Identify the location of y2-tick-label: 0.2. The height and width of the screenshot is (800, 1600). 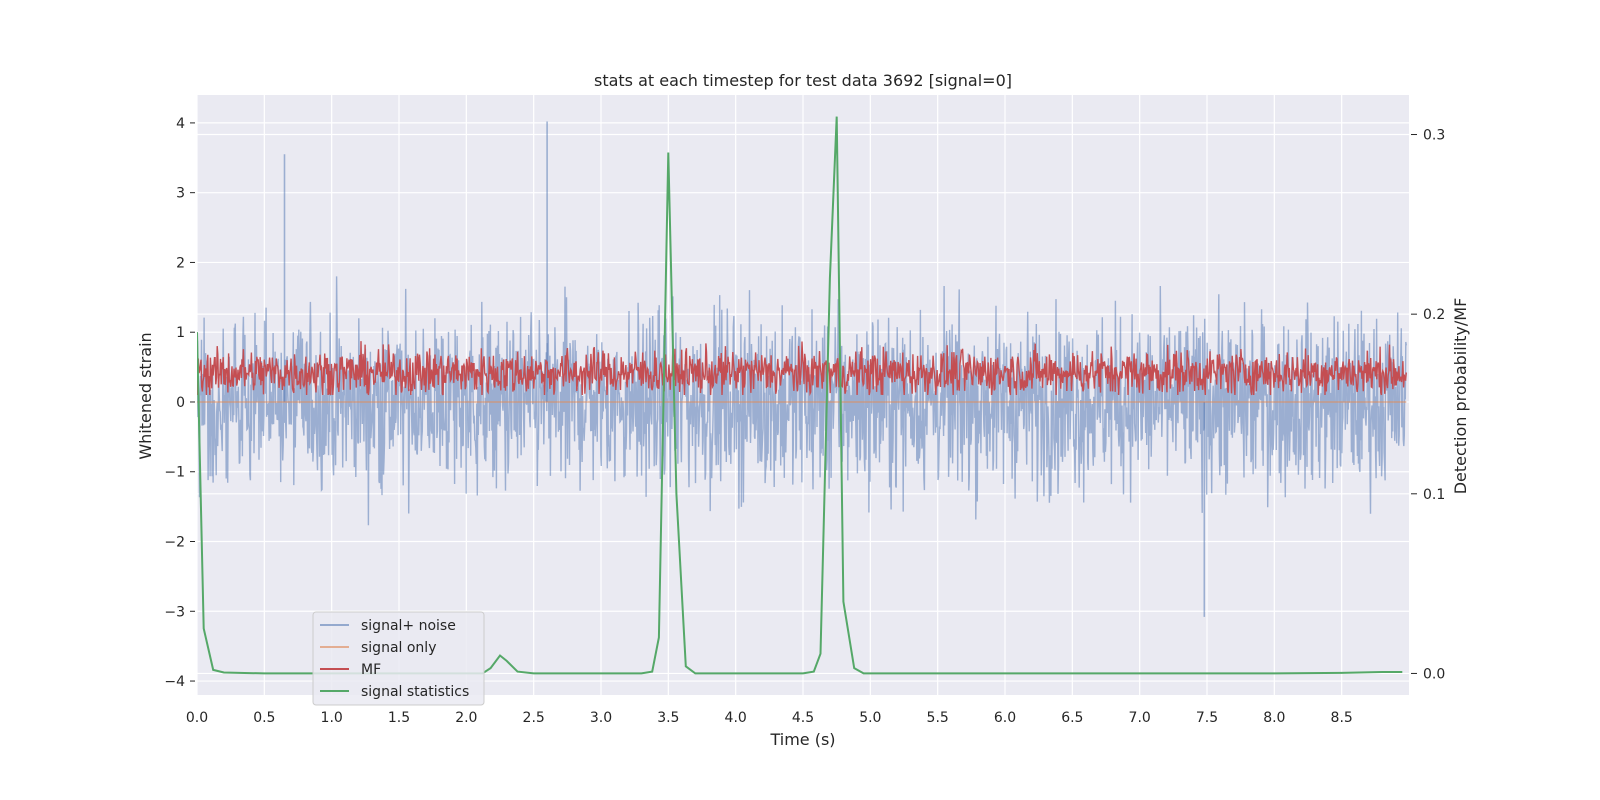
(1434, 315).